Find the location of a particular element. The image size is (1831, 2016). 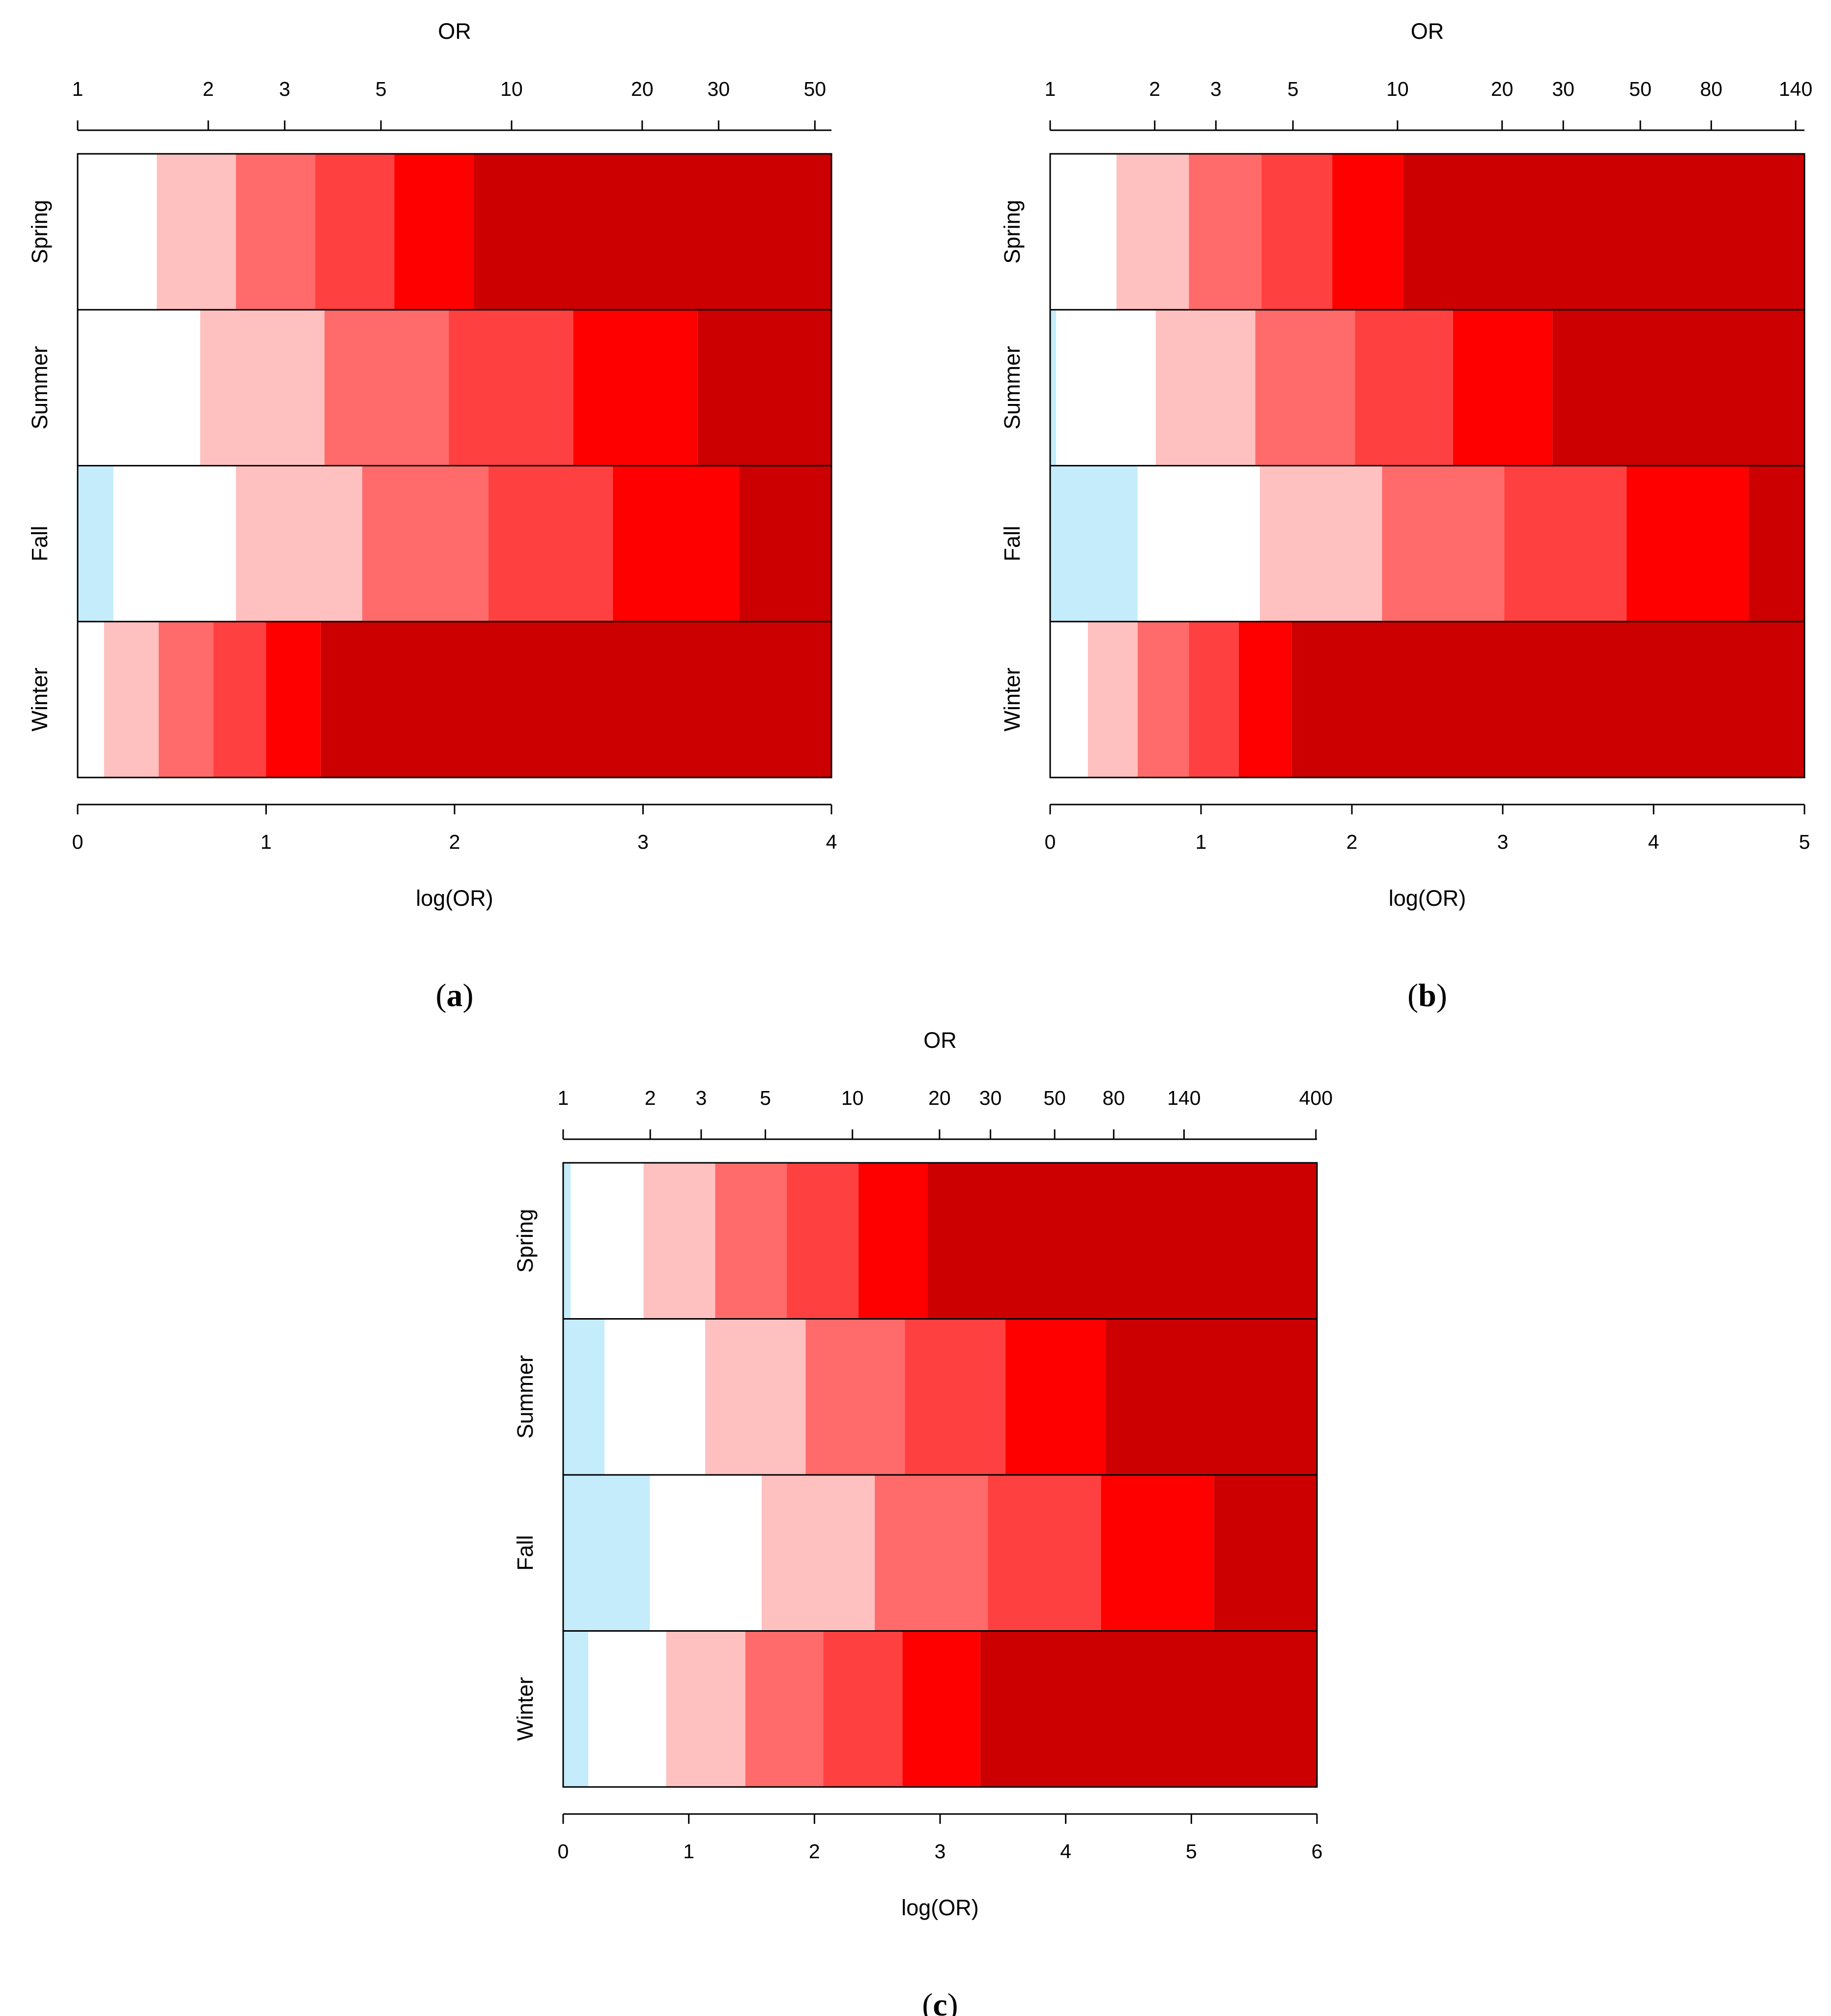

caption-letter: a is located at coordinates (455, 995).